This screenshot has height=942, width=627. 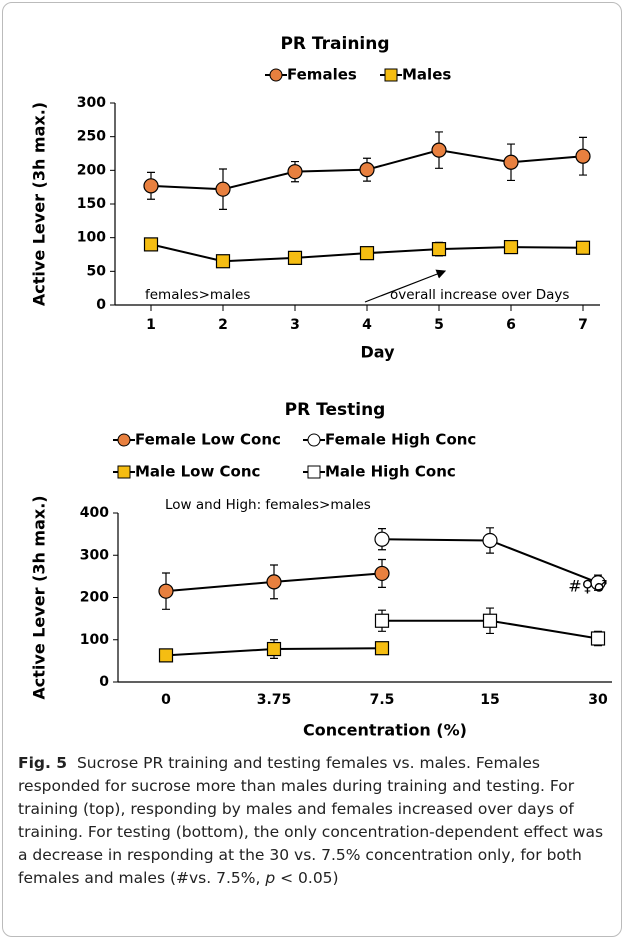 I want to click on legend-label: Females, so click(x=322, y=75).